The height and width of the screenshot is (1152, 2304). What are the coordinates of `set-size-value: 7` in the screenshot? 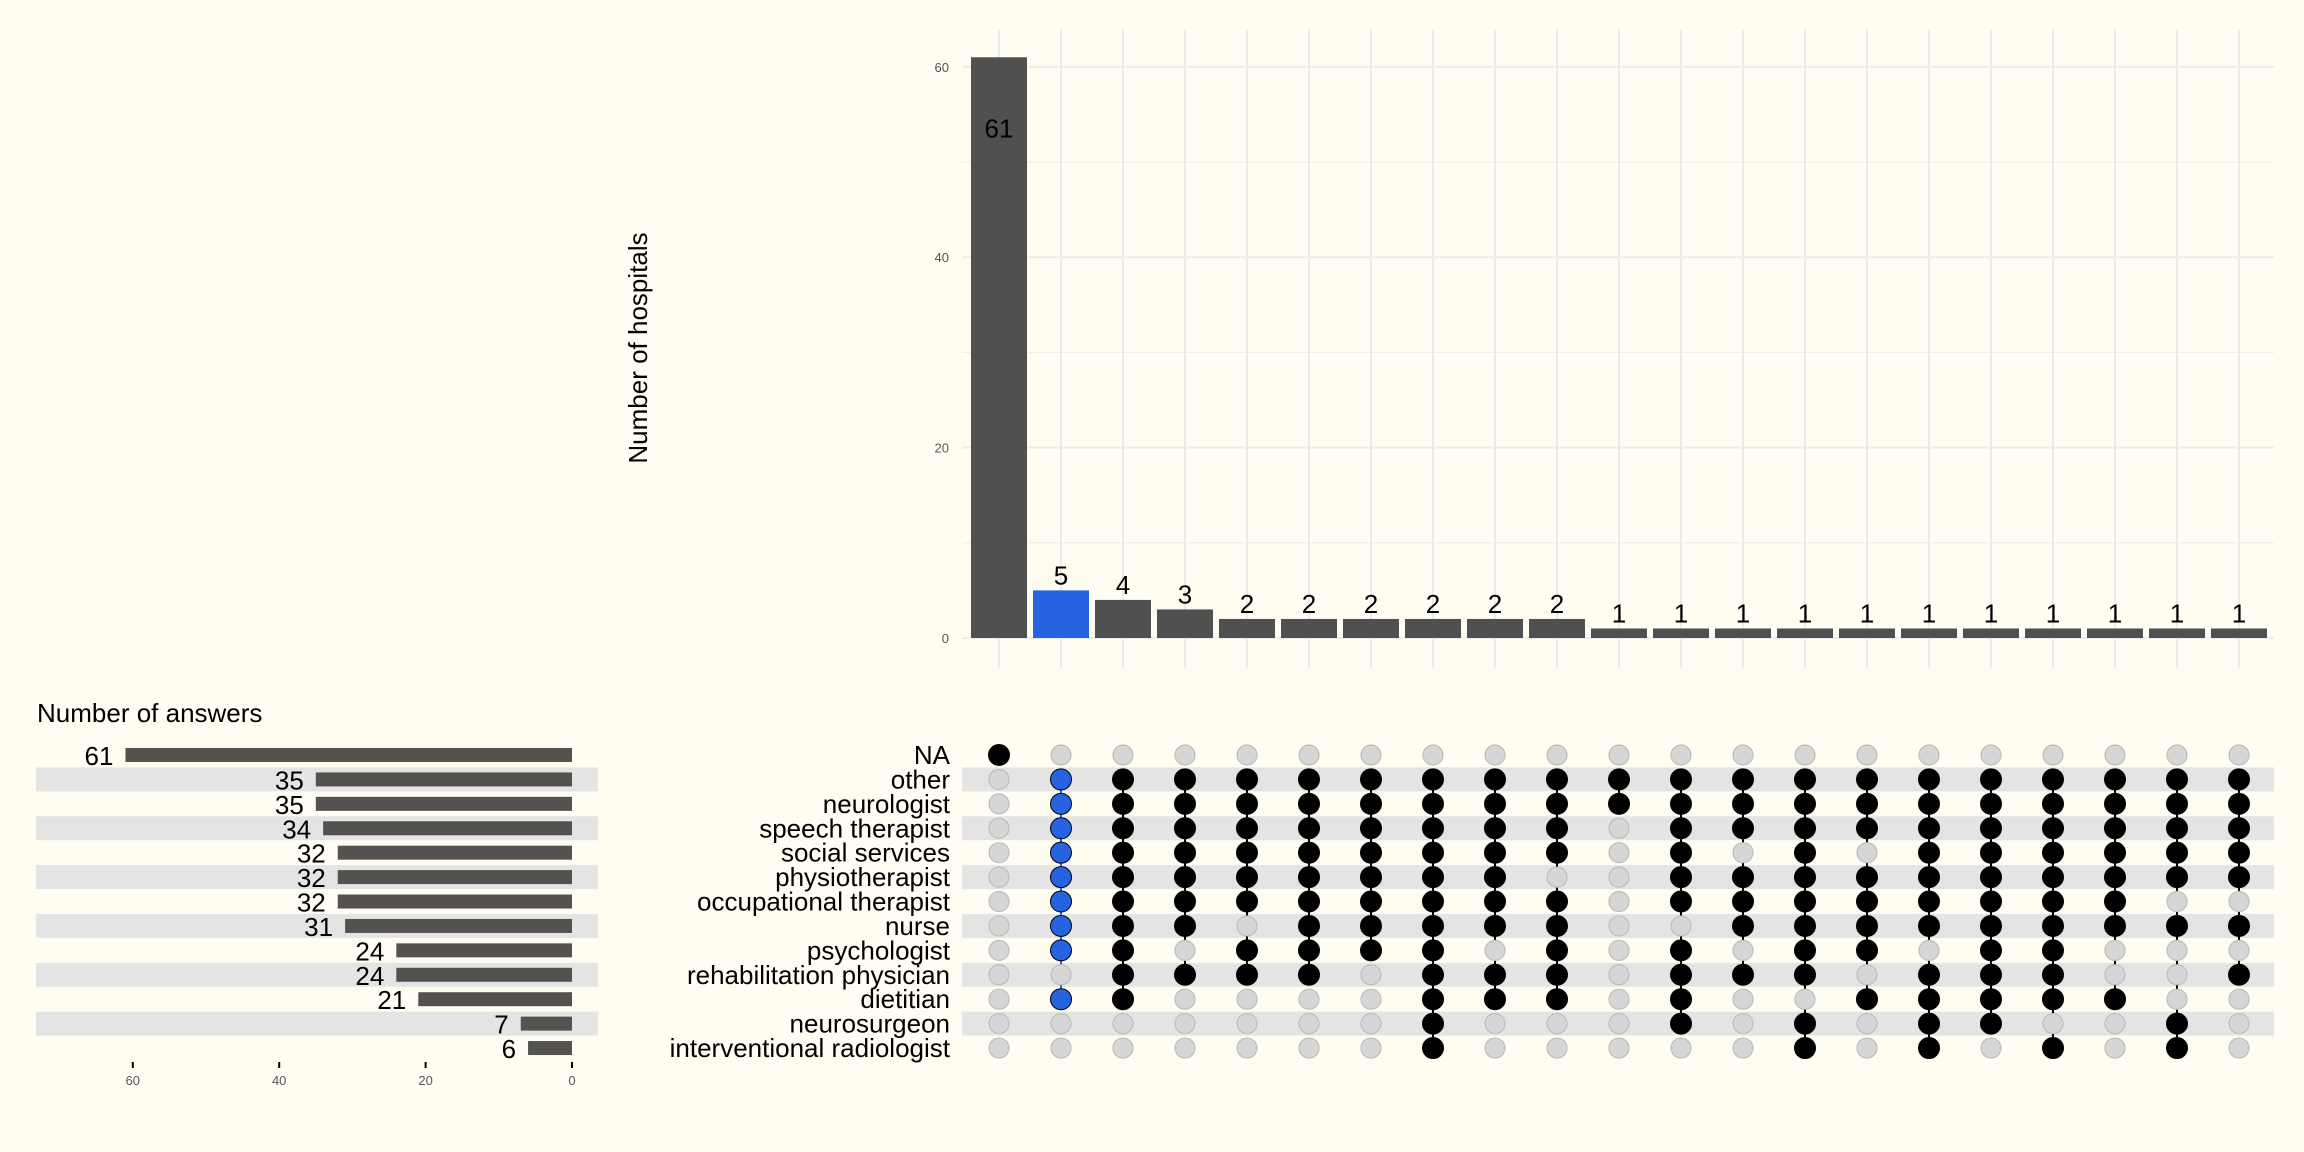 It's located at (501, 1025).